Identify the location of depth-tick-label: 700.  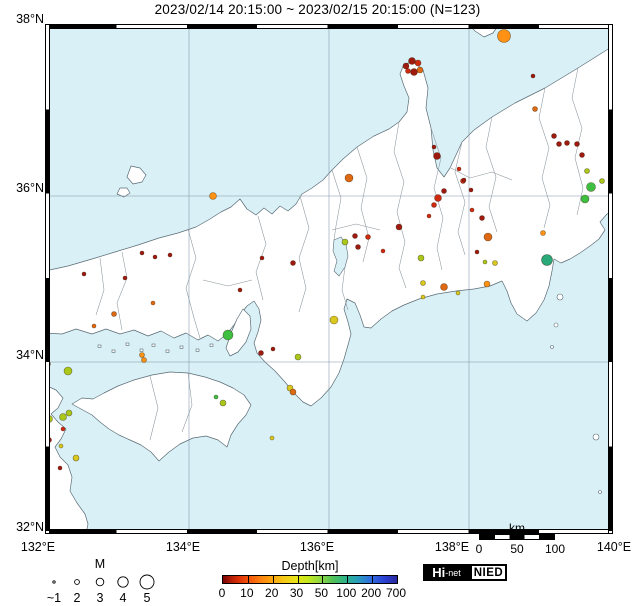
(396, 593).